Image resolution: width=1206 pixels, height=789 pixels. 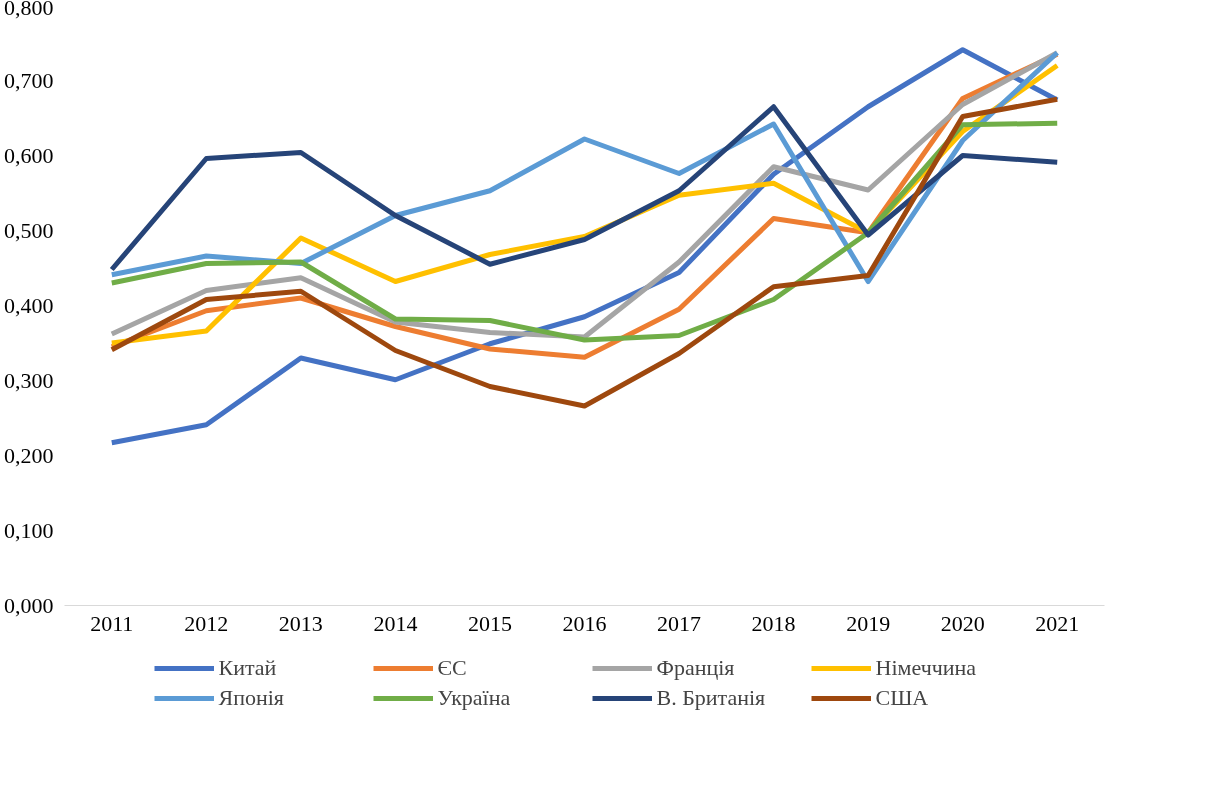 I want to click on y-tick-label: 0,000, so click(x=29, y=605).